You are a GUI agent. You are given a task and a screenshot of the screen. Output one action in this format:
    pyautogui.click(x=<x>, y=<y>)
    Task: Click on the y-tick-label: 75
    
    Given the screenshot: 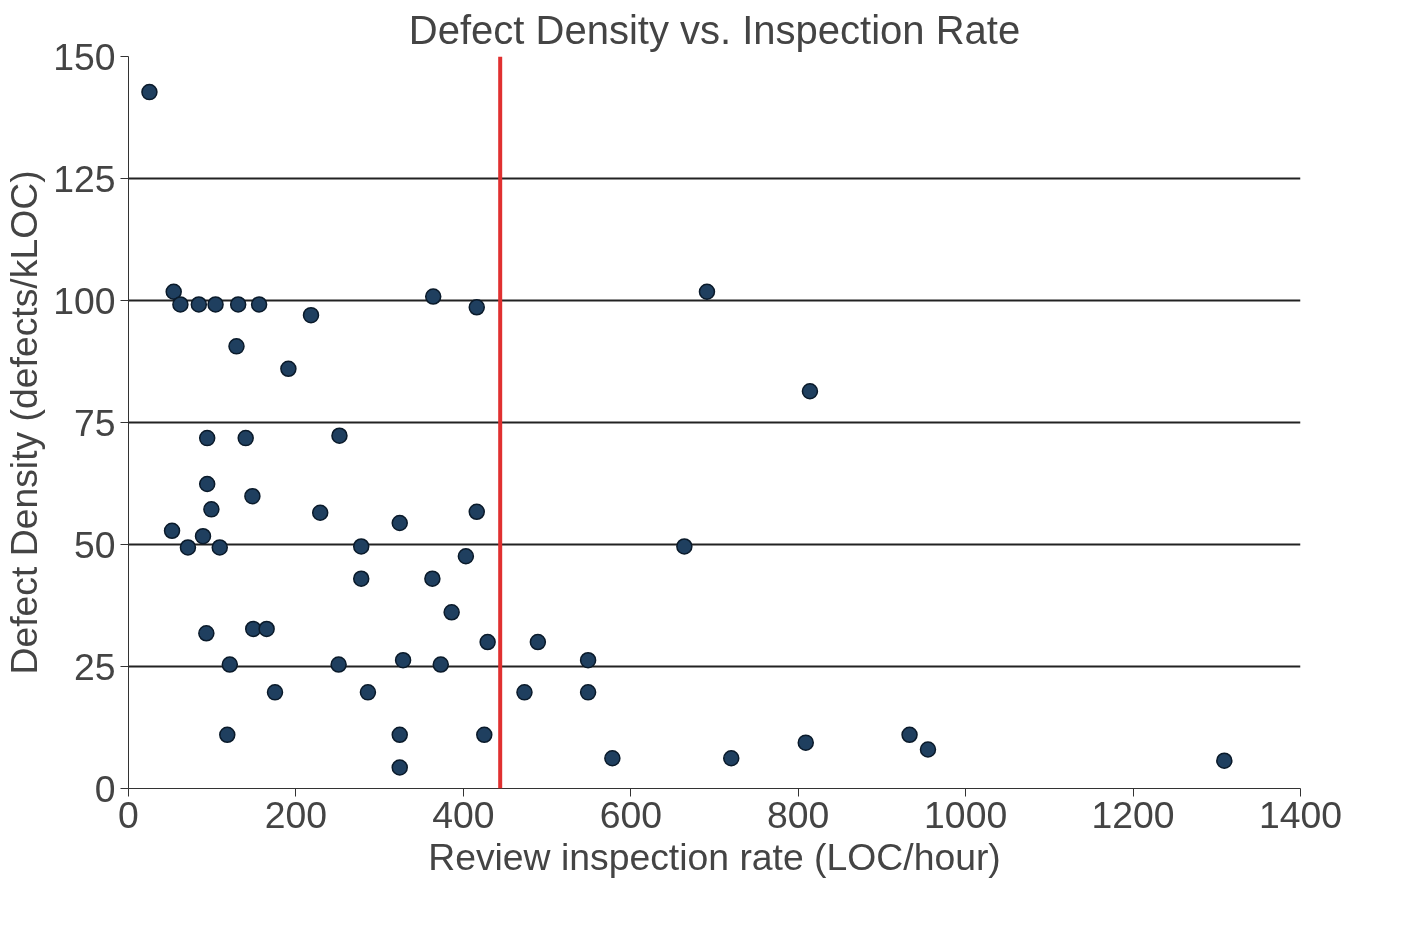 What is the action you would take?
    pyautogui.click(x=94, y=422)
    